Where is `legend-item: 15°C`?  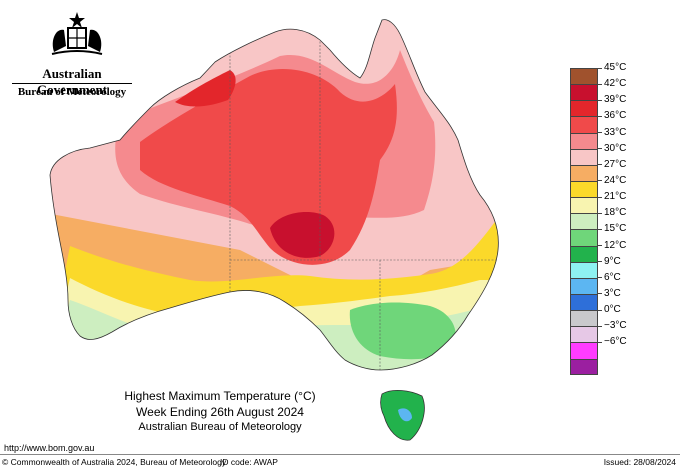
legend-item: 15°C is located at coordinates (602, 234).